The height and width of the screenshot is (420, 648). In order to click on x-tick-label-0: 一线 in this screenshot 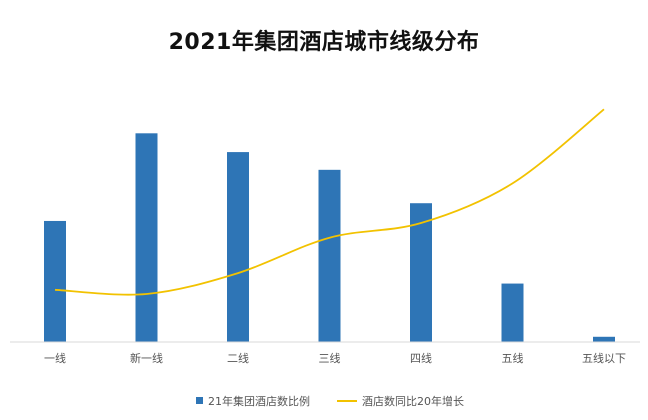, I will do `click(55, 358)`.